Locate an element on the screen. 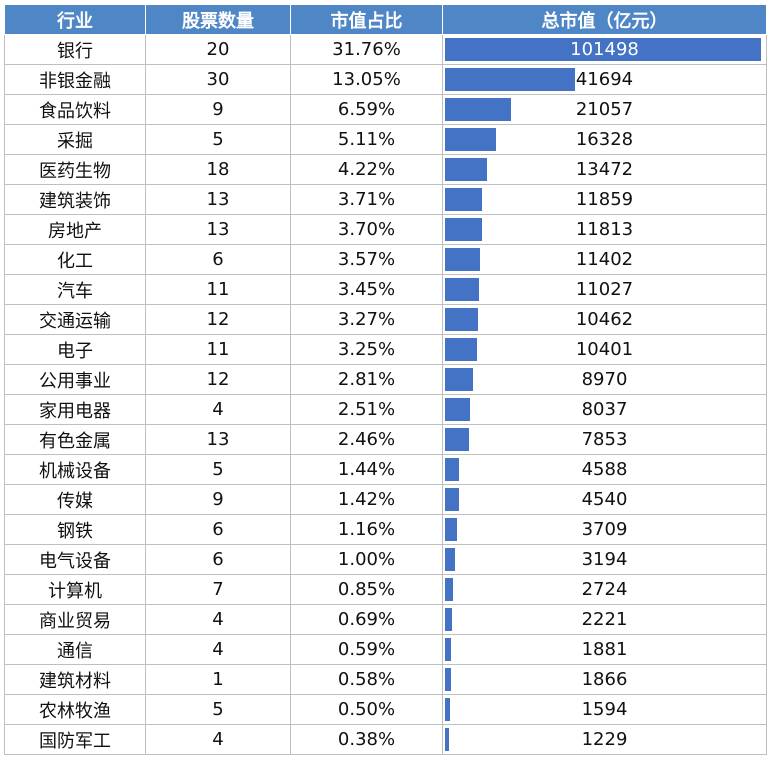  market-cap-value: 16328 is located at coordinates (604, 139).